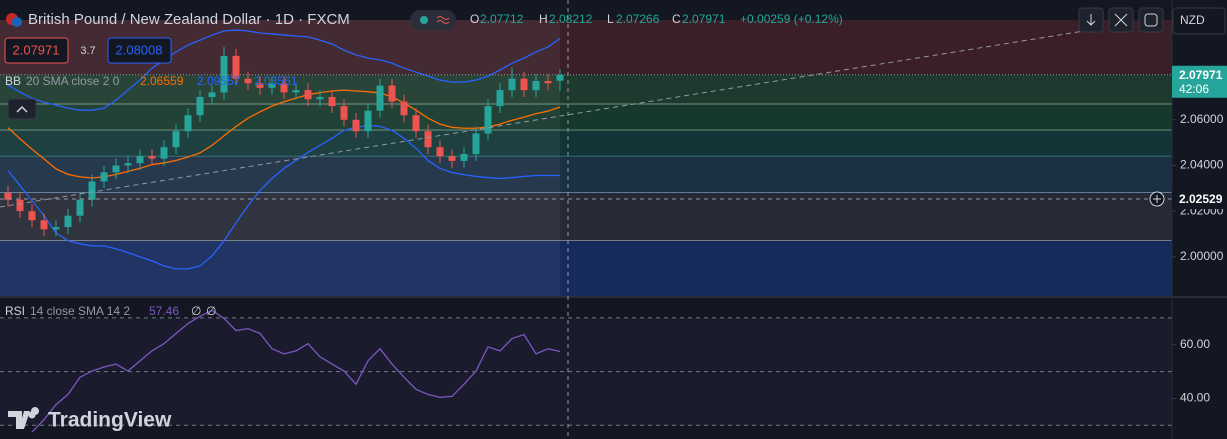  Describe the element at coordinates (80, 311) in the screenshot. I see `indicator-params: 14 close SMA 14 2` at that location.